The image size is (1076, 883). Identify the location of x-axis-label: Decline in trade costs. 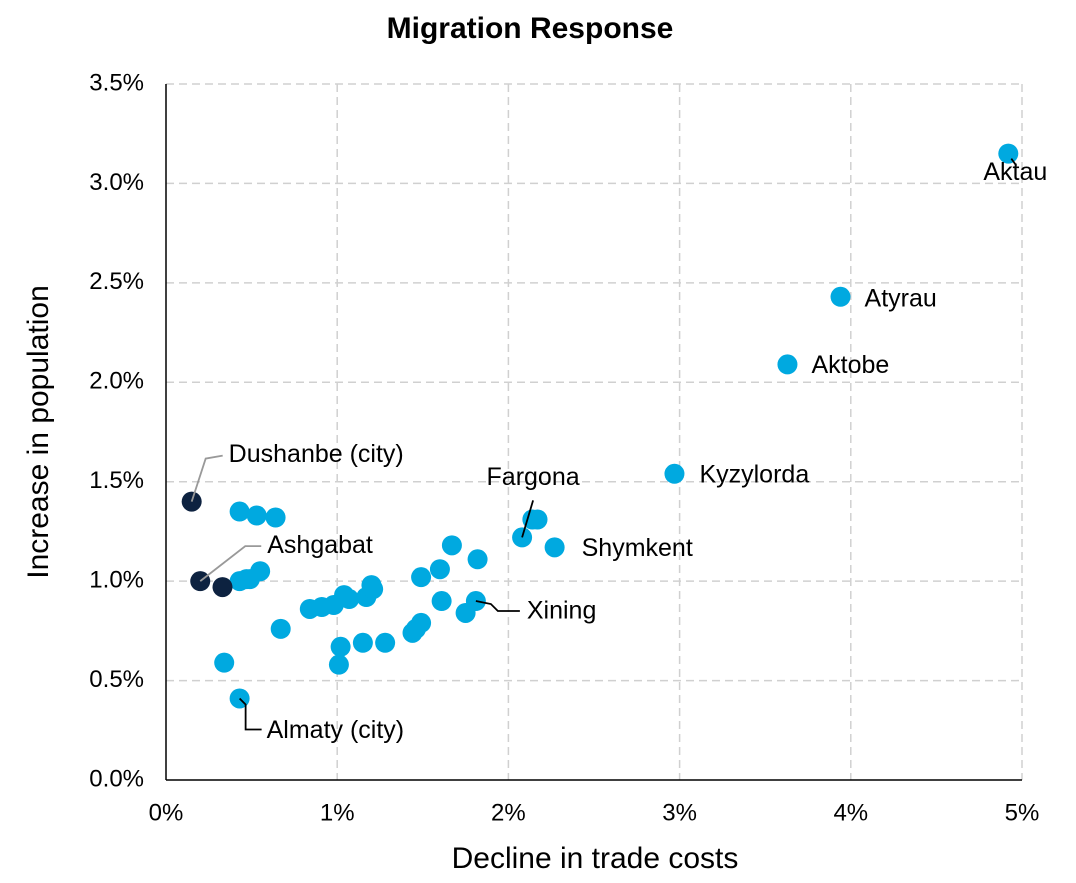
(595, 858).